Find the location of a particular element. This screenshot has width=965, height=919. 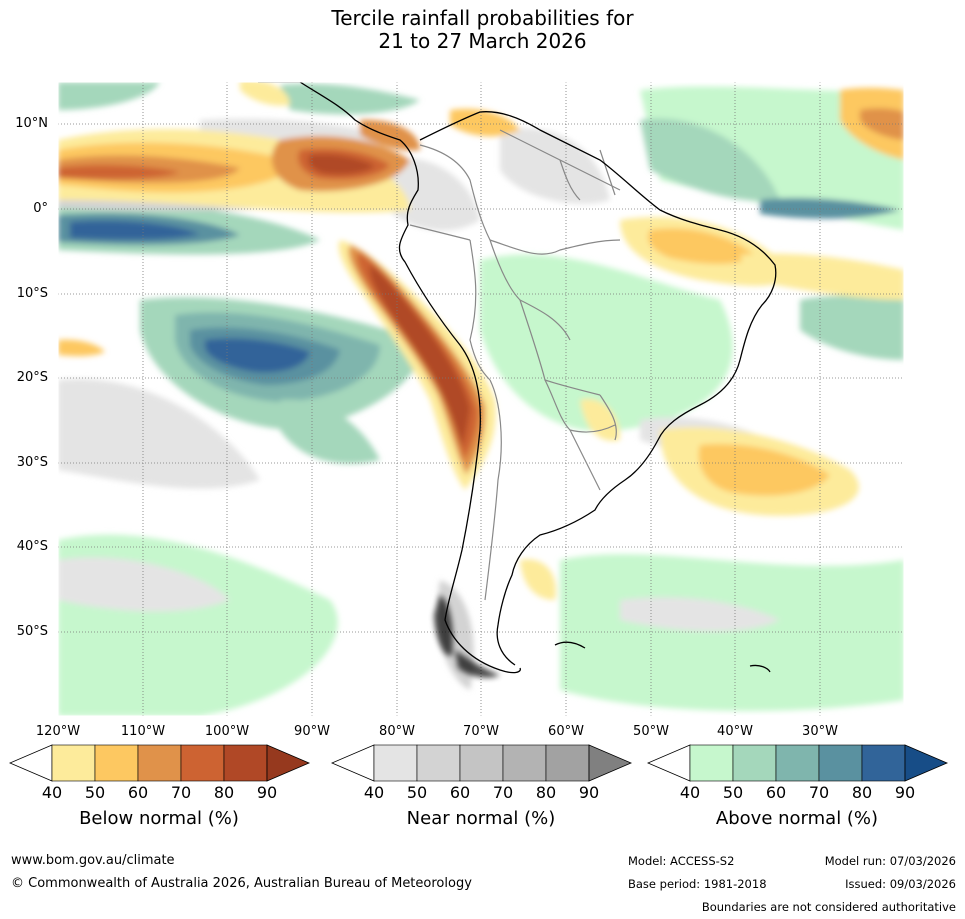

above-colorbar-tick-label: 90 is located at coordinates (905, 792).